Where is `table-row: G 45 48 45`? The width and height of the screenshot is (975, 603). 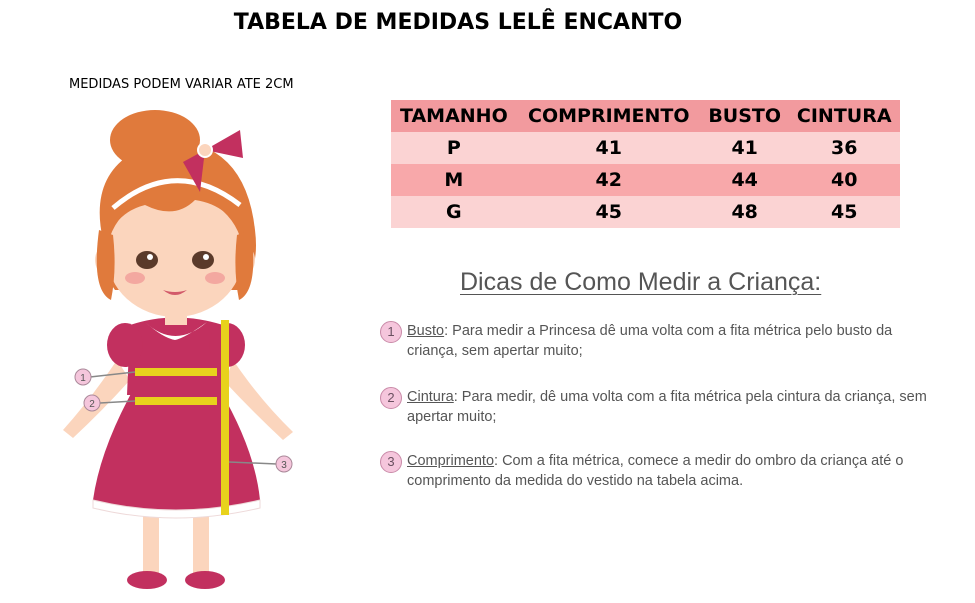
table-row: G 45 48 45 is located at coordinates (645, 212).